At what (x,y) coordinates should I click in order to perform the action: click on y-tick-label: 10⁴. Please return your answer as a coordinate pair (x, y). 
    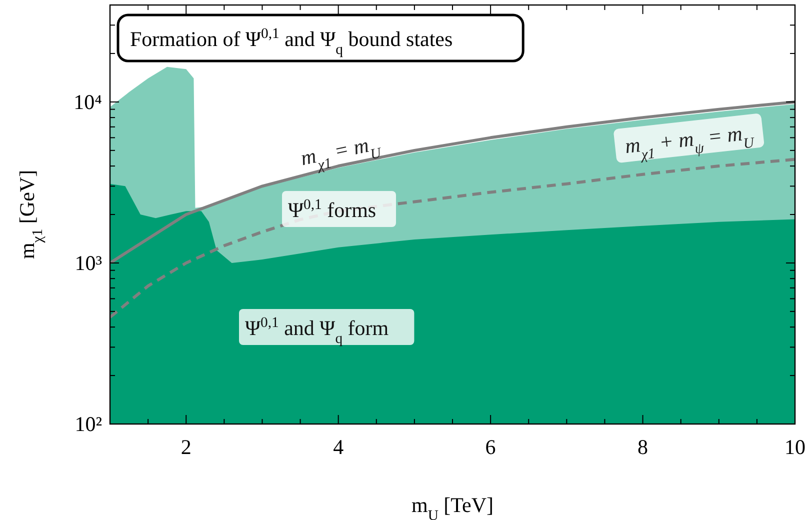
    Looking at the image, I should click on (88, 102).